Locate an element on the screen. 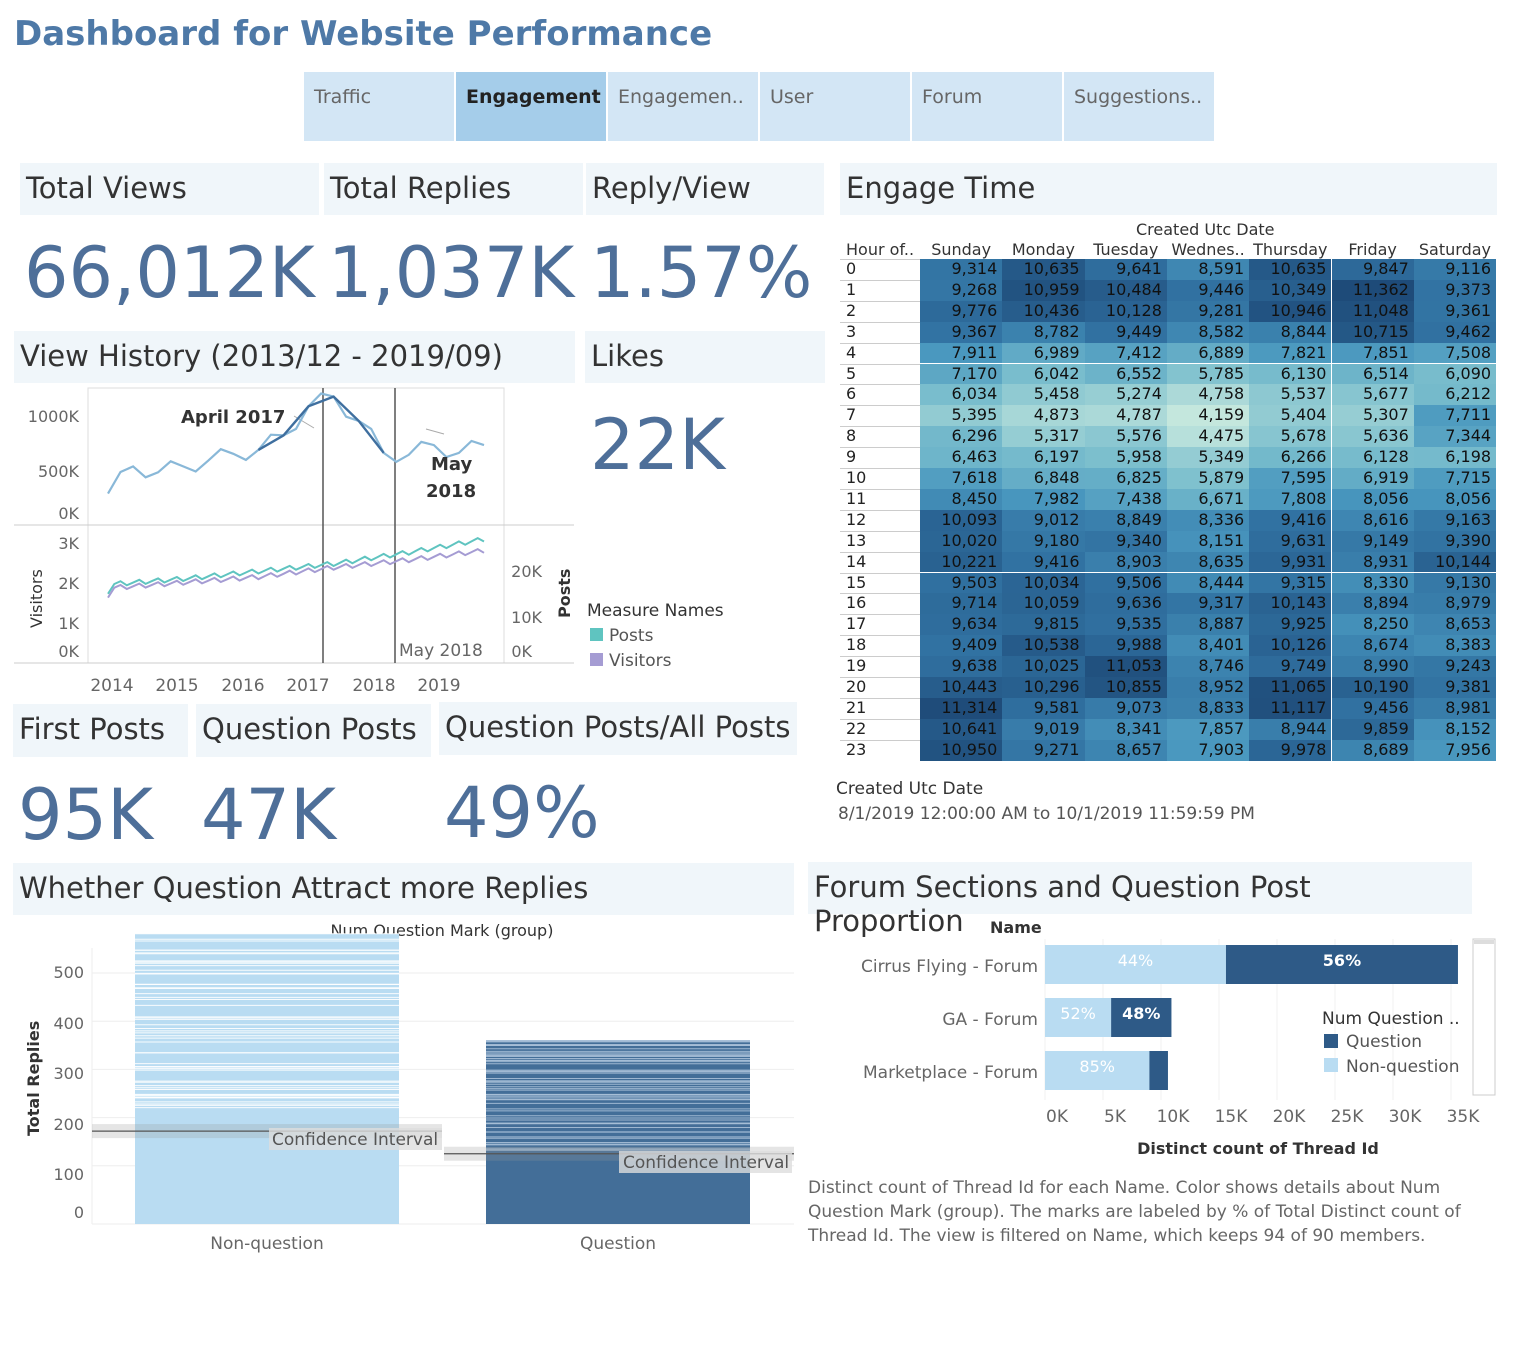 The image size is (1516, 1364). heatmap-cell: 9,634 is located at coordinates (961, 625).